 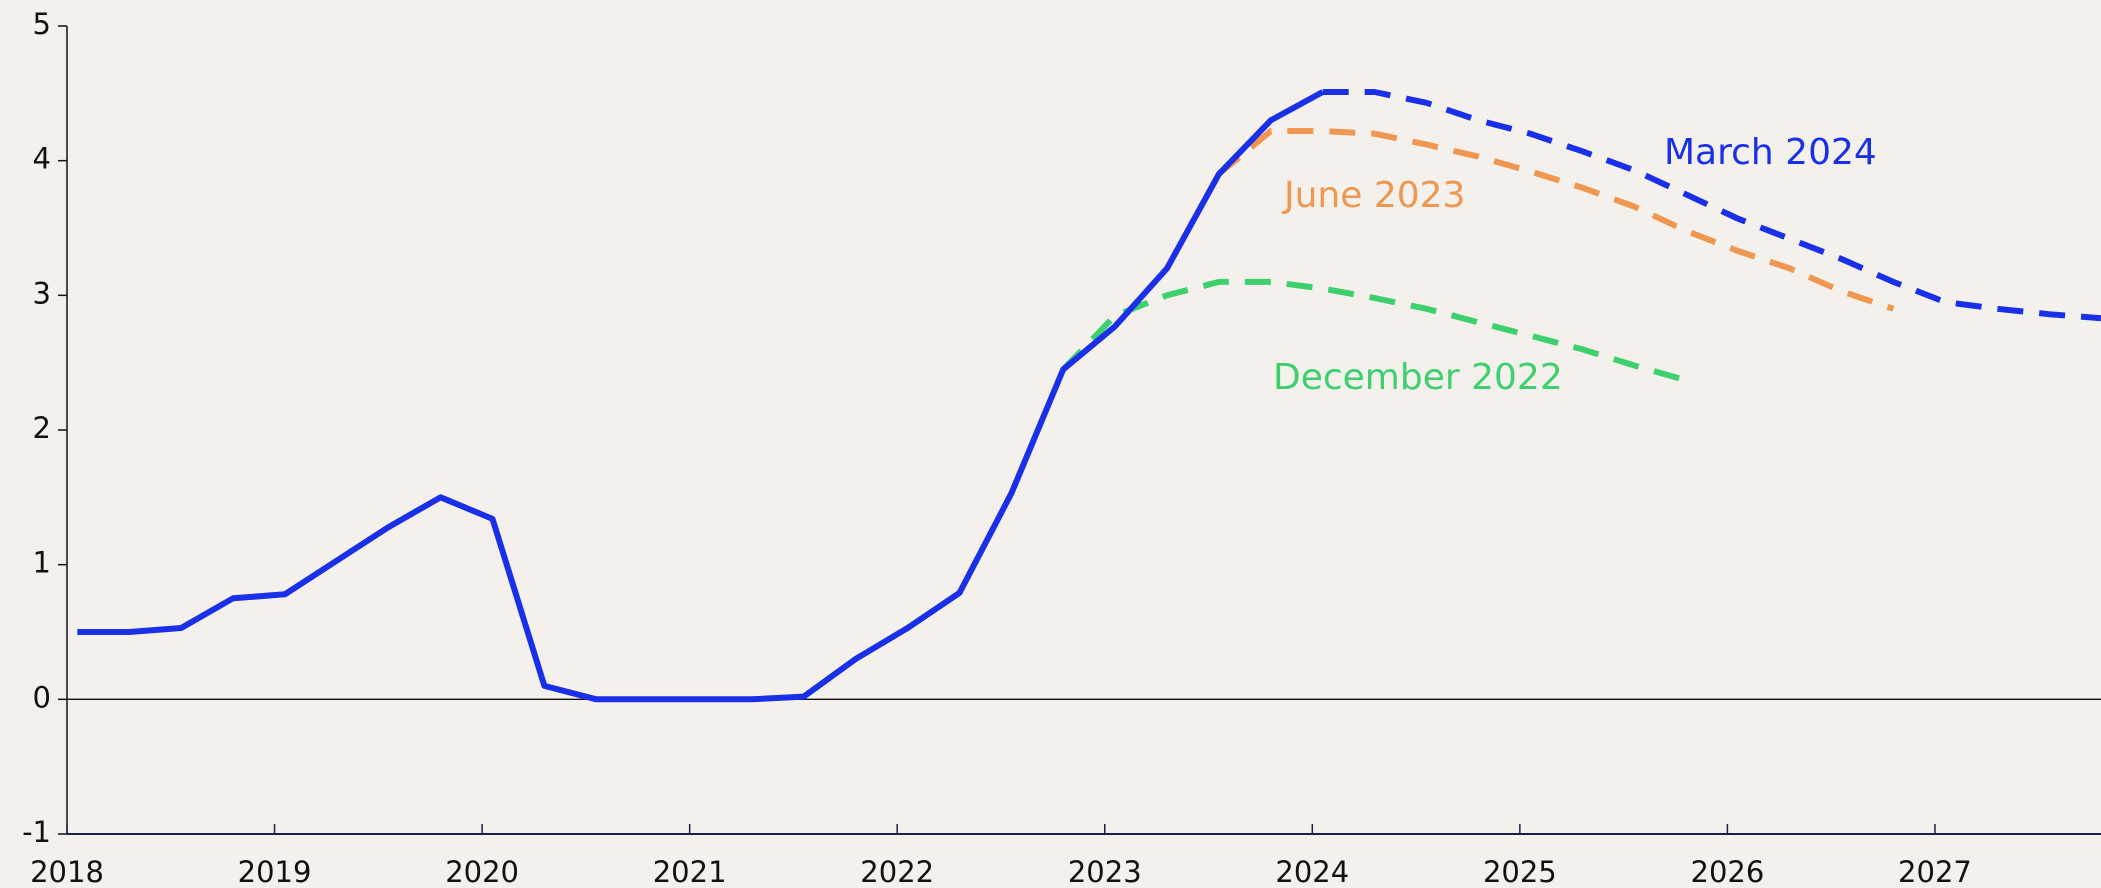 What do you see at coordinates (1520, 871) in the screenshot?
I see `x-tick-label: 2025` at bounding box center [1520, 871].